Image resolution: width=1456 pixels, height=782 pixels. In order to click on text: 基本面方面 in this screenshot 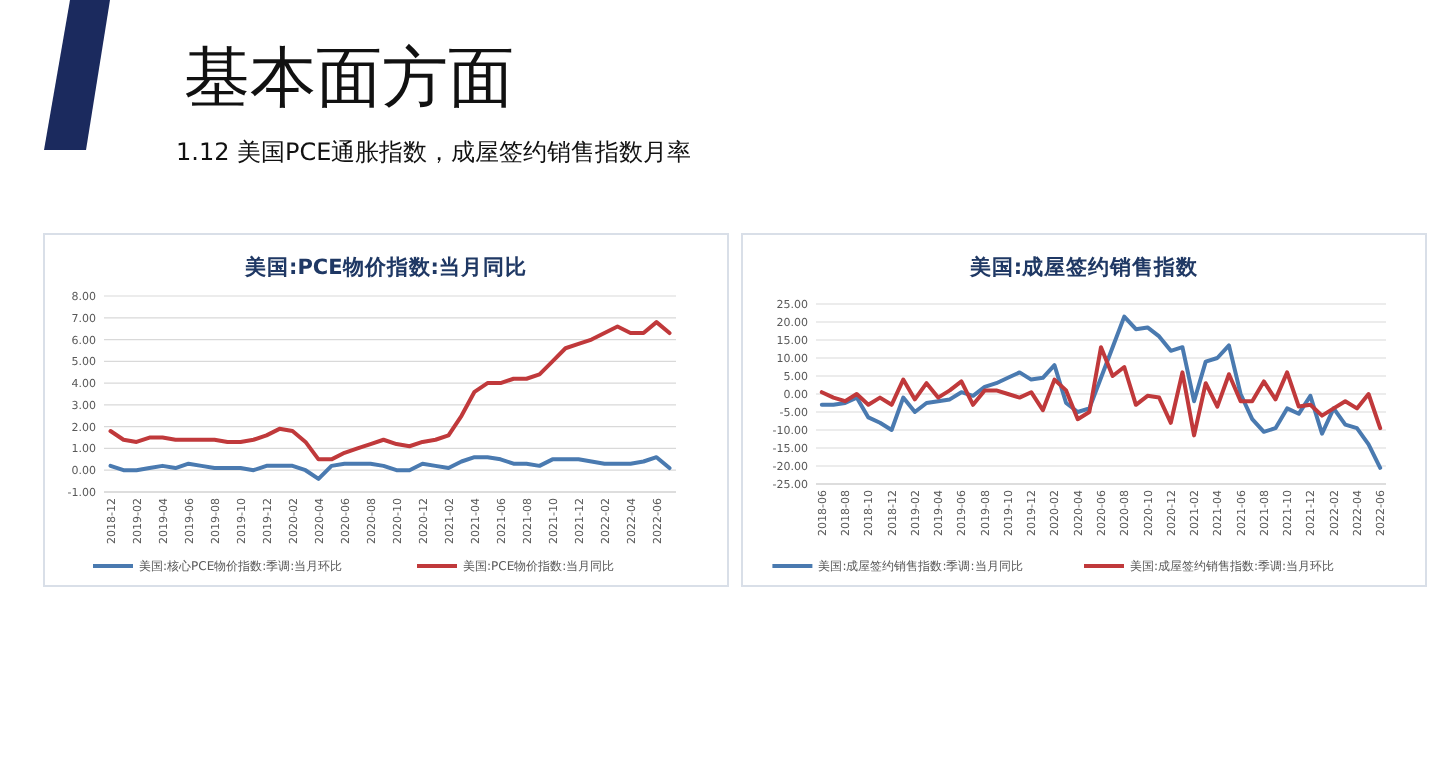, I will do `click(349, 77)`.